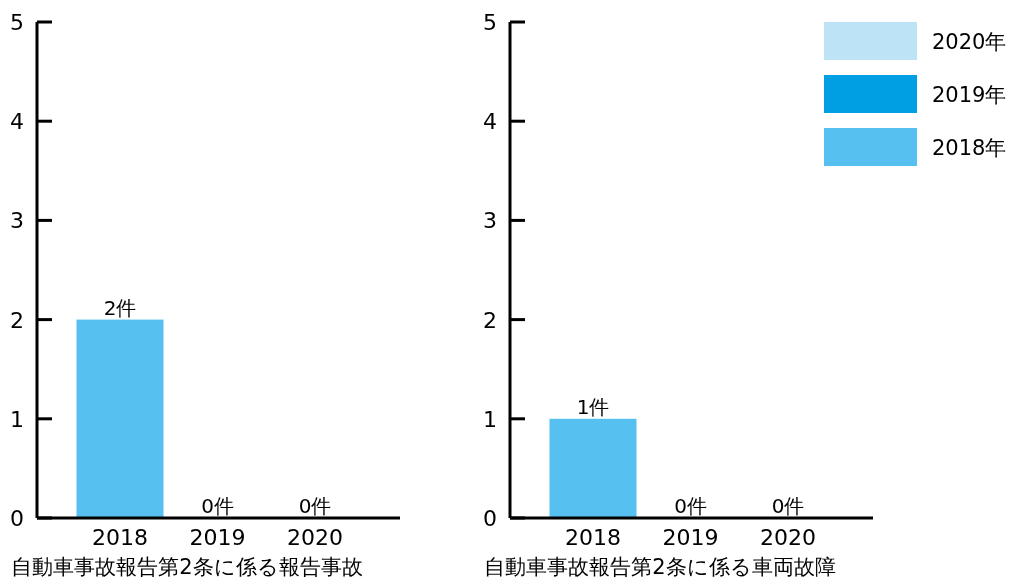 The width and height of the screenshot is (1019, 579). What do you see at coordinates (969, 42) in the screenshot?
I see `legend-label: 2020年` at bounding box center [969, 42].